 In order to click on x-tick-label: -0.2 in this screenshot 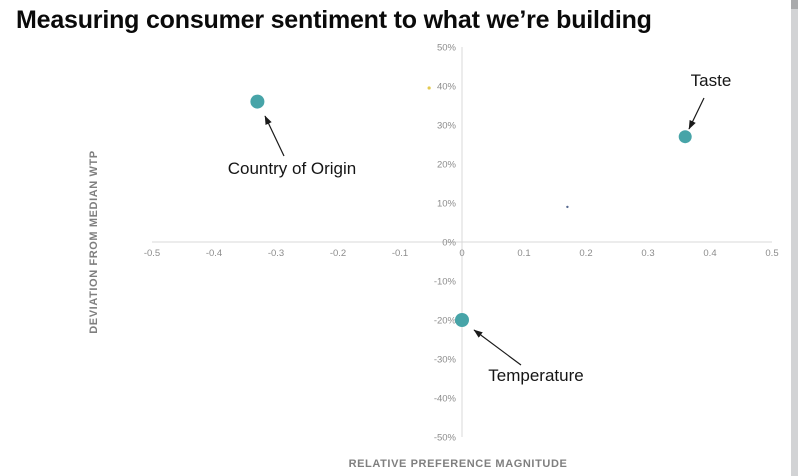, I will do `click(338, 253)`.